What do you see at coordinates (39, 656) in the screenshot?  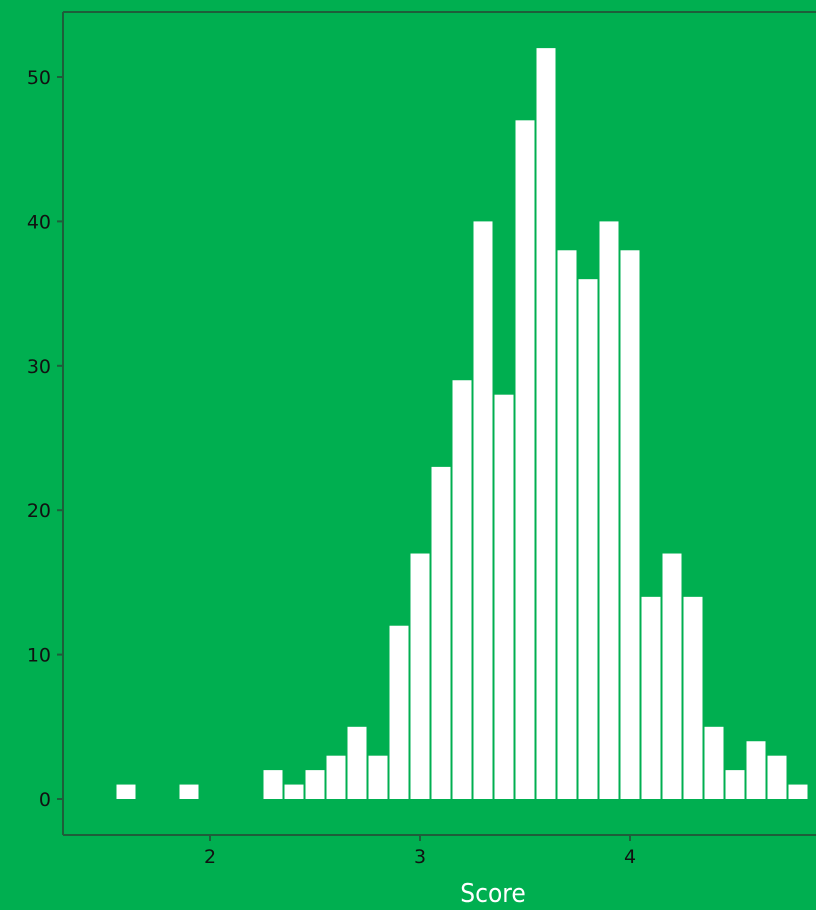 I see `y-tick-label: 10` at bounding box center [39, 656].